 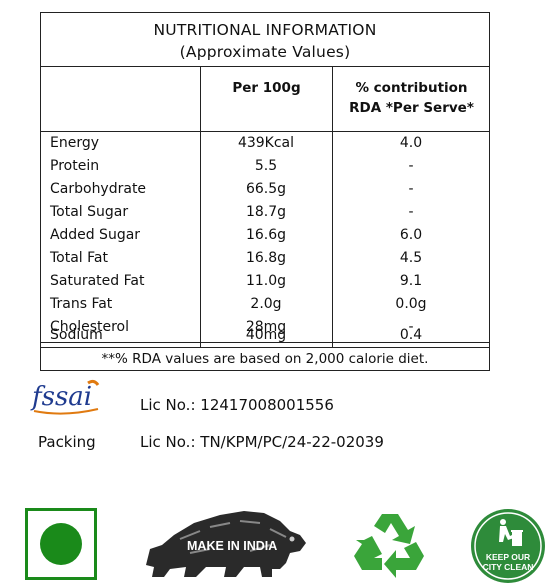 I want to click on per100-value: 66.5g, so click(x=266, y=189).